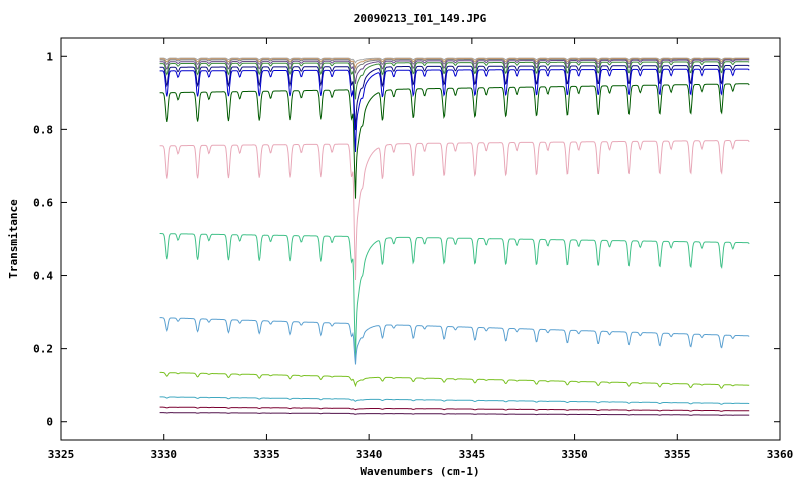 Image resolution: width=800 pixels, height=480 pixels. What do you see at coordinates (419, 471) in the screenshot?
I see `x-axis-label: Wavenumbers (cm-1)` at bounding box center [419, 471].